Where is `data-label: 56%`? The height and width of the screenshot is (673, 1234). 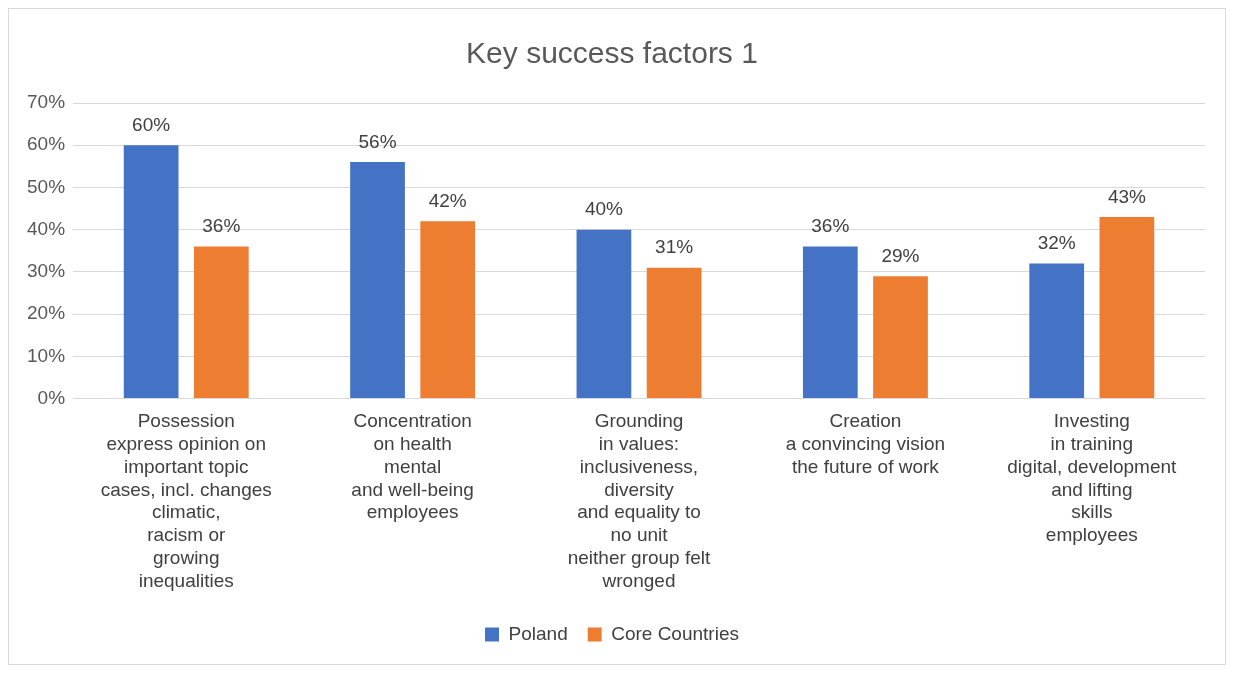
data-label: 56% is located at coordinates (377, 141).